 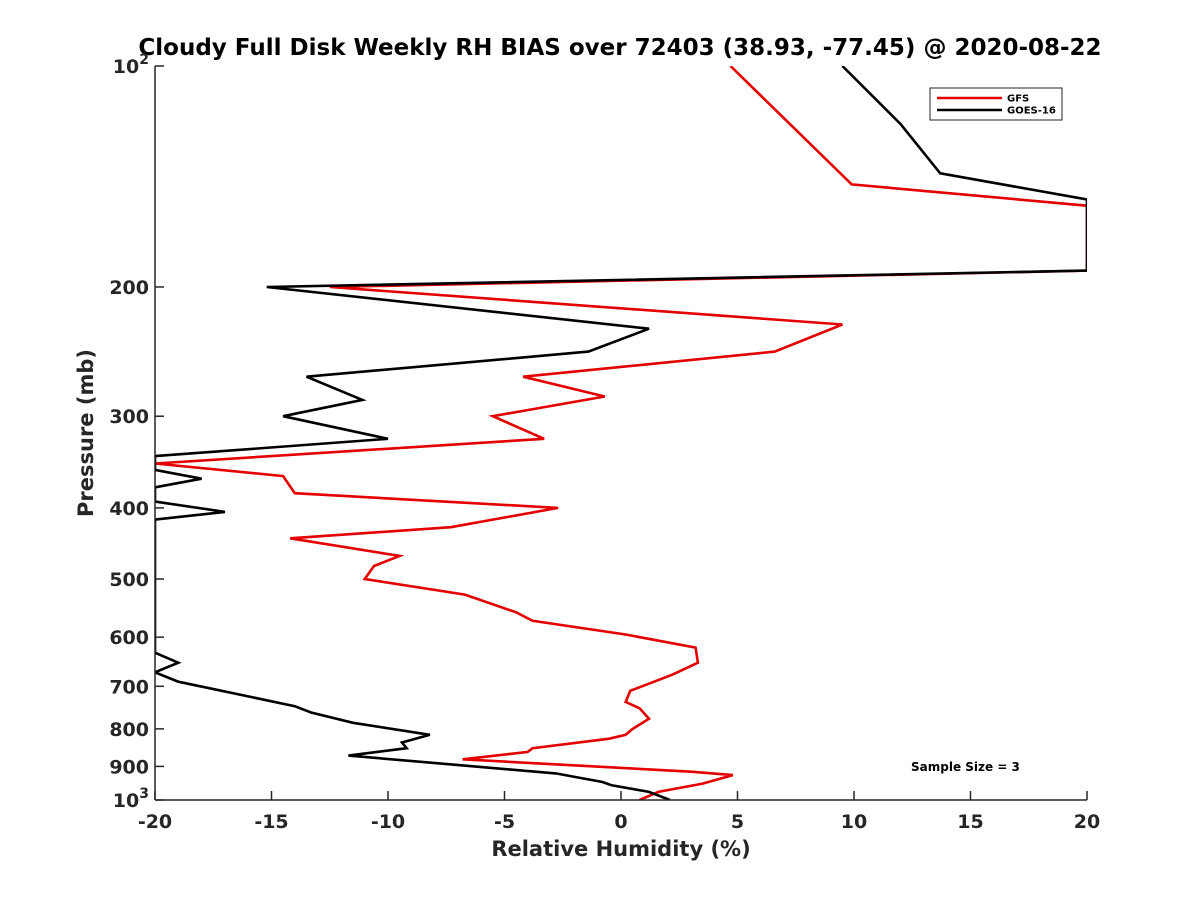 I want to click on y-axis-label: Pressure (mb), so click(x=86, y=433).